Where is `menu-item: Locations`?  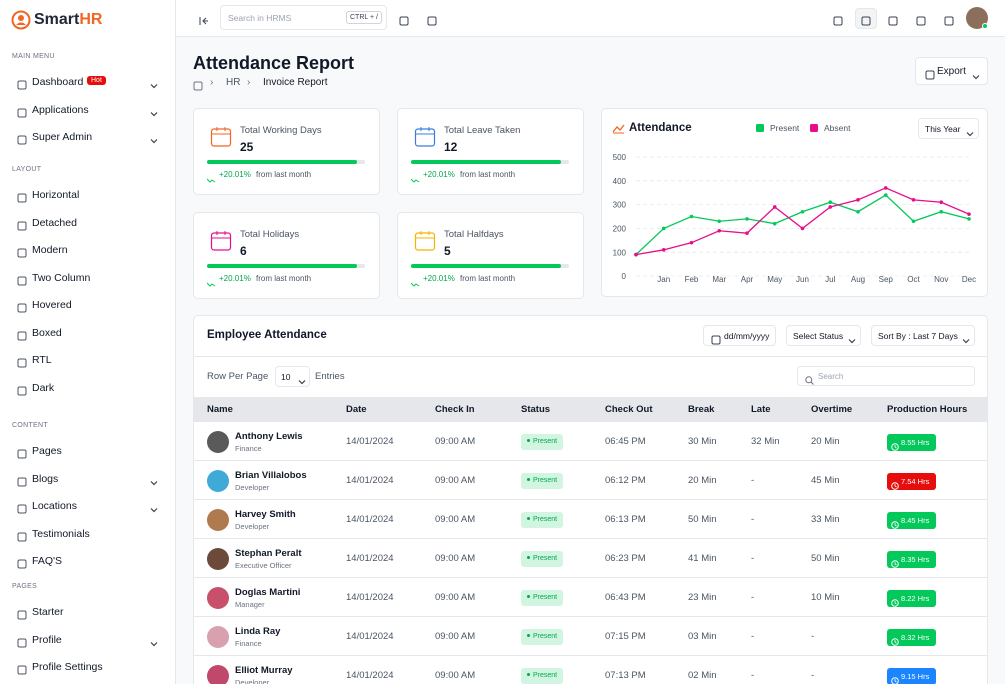
menu-item: Locations is located at coordinates (87, 506).